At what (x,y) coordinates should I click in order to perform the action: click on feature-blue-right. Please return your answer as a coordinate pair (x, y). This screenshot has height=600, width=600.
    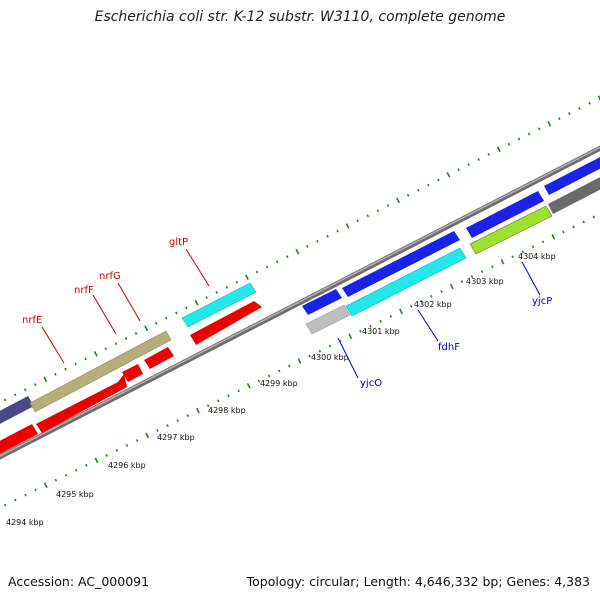
    Looking at the image, I should click on (572, 173).